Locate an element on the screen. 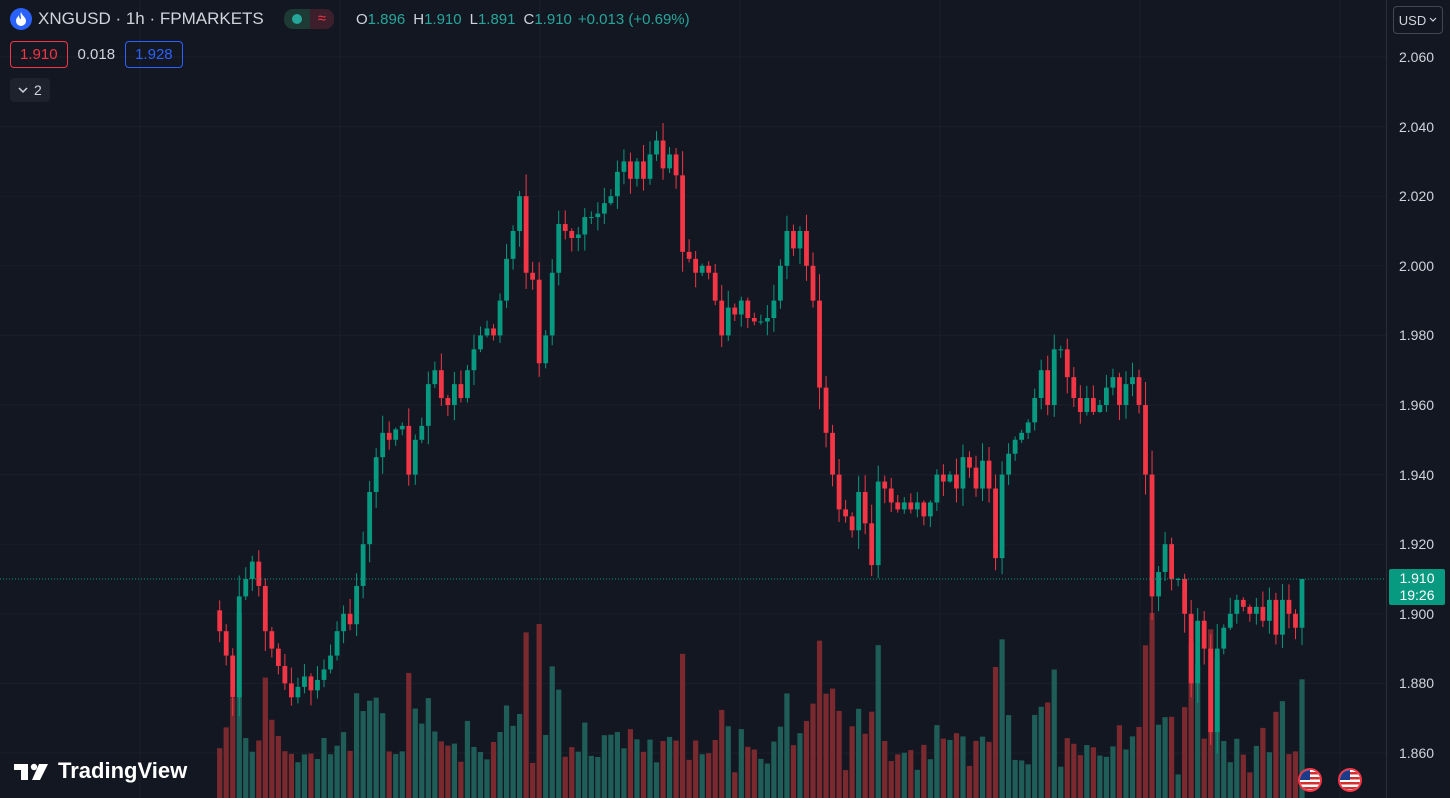 This screenshot has width=1450, height=798. buy-button: 1.928 is located at coordinates (154, 54).